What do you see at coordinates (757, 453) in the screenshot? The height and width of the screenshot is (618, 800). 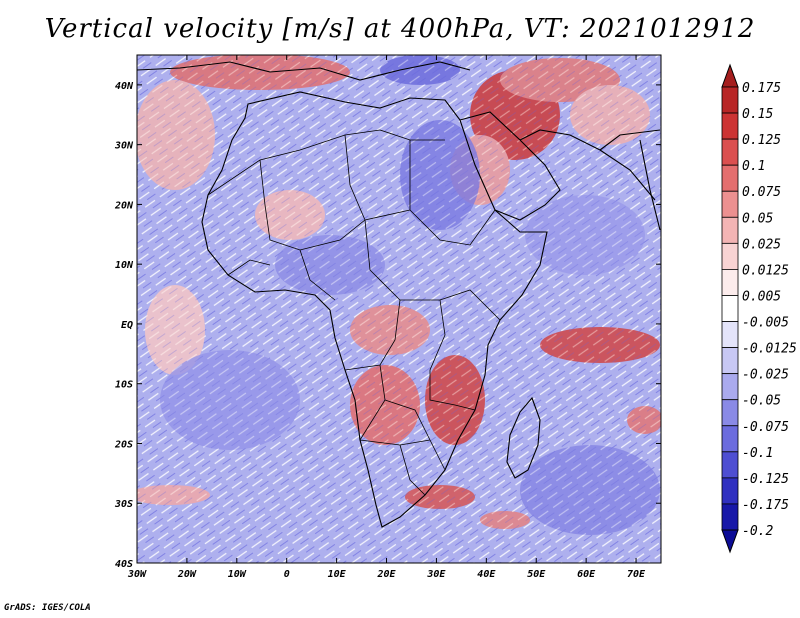 I see `colorbar-level-label: -0.1` at bounding box center [757, 453].